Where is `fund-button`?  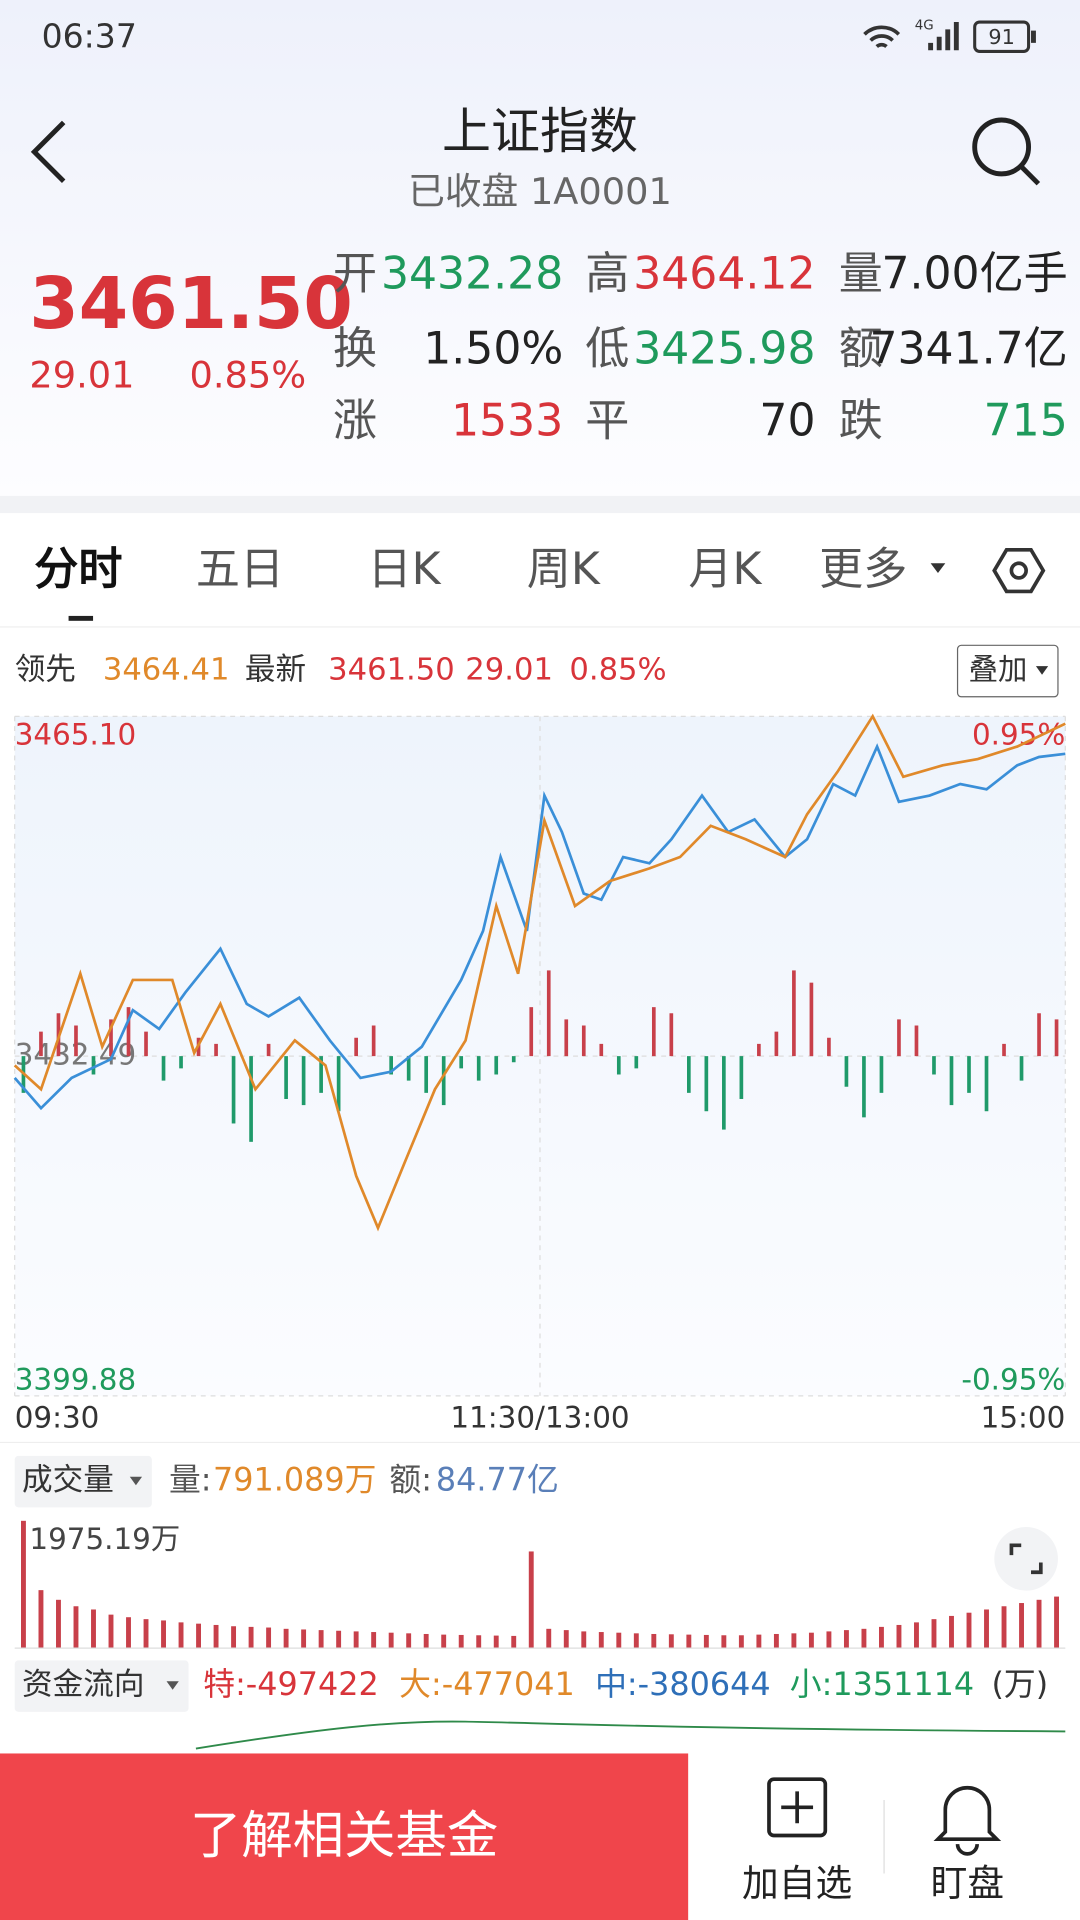 fund-button is located at coordinates (344, 1836).